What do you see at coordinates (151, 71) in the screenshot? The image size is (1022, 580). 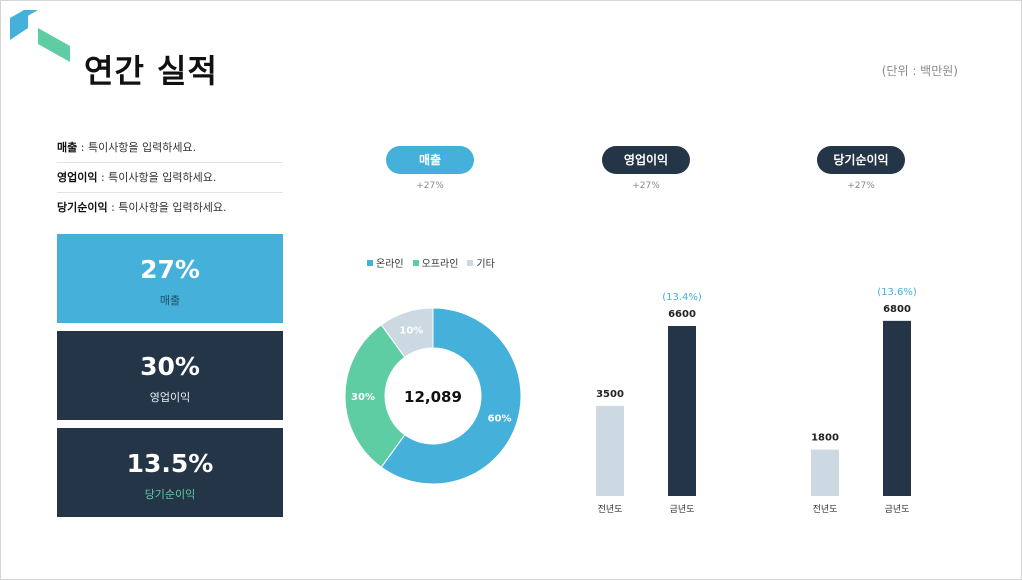 I see `page-title: 연간 실적` at bounding box center [151, 71].